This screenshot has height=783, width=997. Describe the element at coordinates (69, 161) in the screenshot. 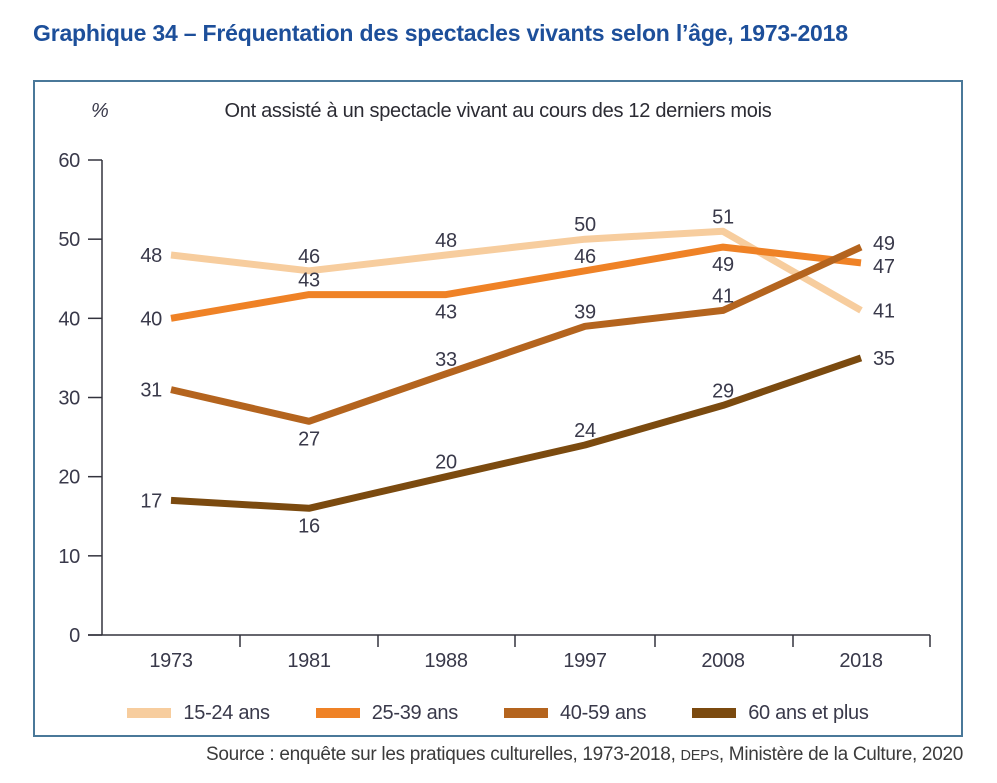

I see `y-axis-tick-label: 60` at that location.